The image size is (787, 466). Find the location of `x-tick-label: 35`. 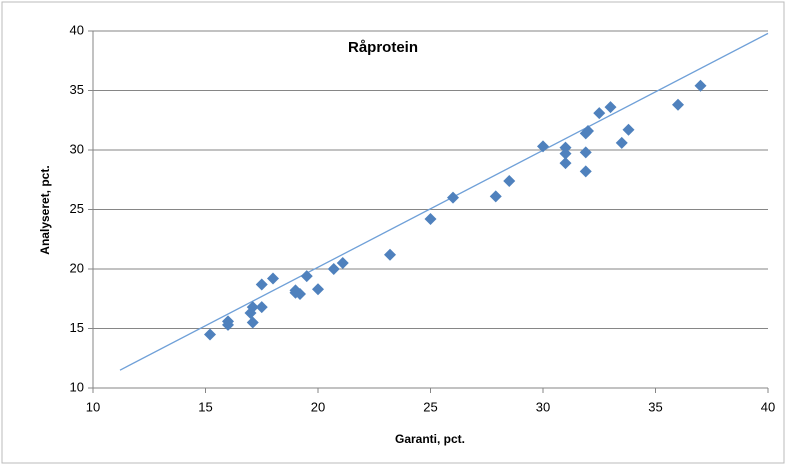

x-tick-label: 35 is located at coordinates (655, 406).